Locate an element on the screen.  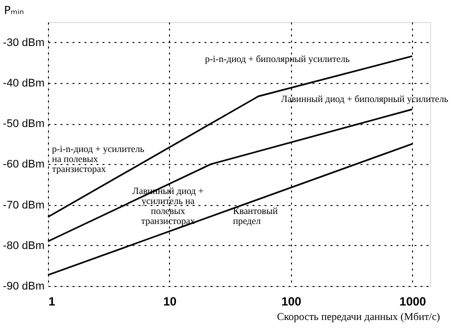
y-tick-label: -50 dBm is located at coordinates (23, 124).